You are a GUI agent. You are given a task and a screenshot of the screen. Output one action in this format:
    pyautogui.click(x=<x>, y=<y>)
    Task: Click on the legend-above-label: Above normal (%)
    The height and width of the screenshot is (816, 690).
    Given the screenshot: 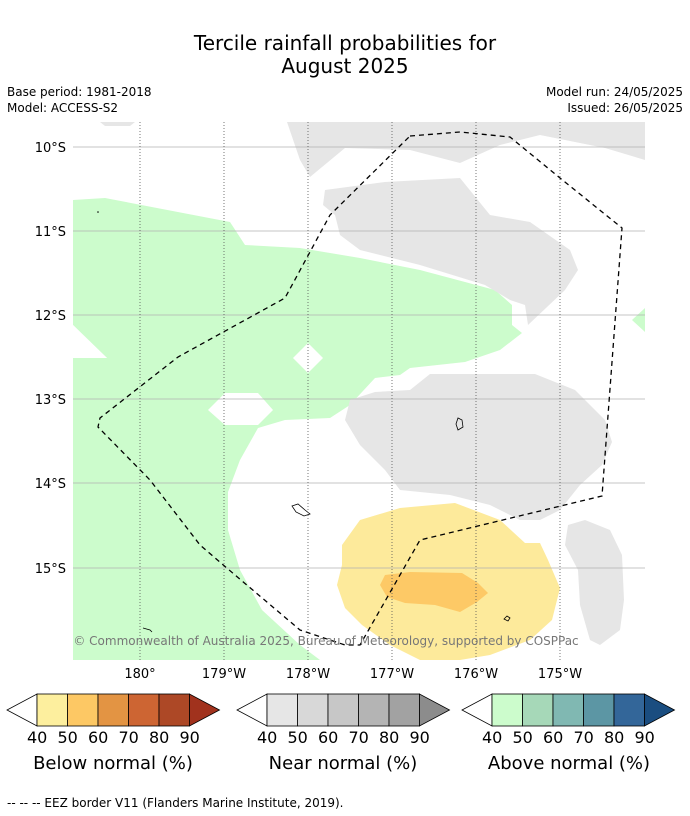 What is the action you would take?
    pyautogui.click(x=569, y=763)
    